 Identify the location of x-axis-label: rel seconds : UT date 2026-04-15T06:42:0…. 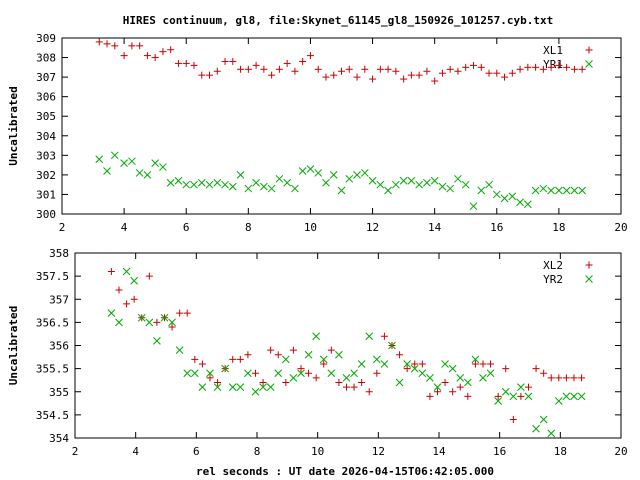
(345, 471).